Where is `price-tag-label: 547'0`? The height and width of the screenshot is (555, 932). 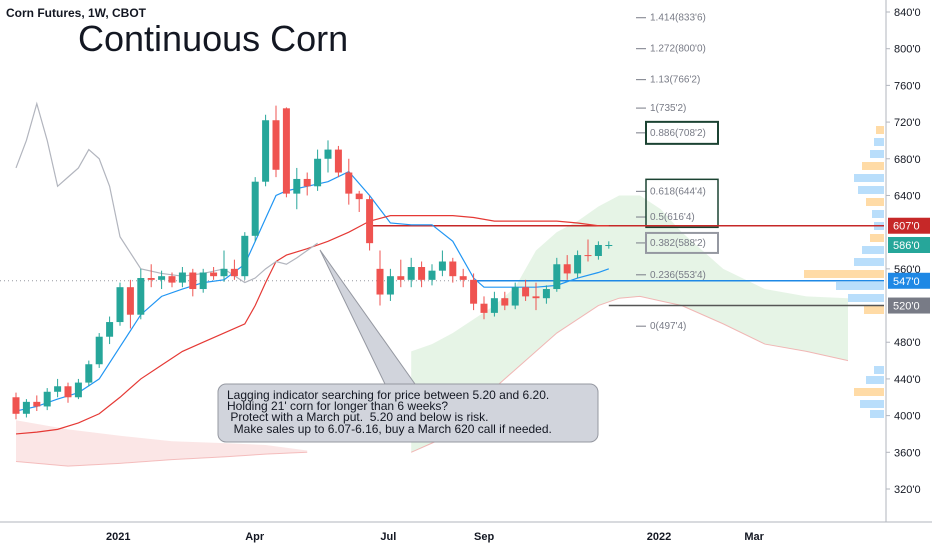 price-tag-label: 547'0 is located at coordinates (906, 282).